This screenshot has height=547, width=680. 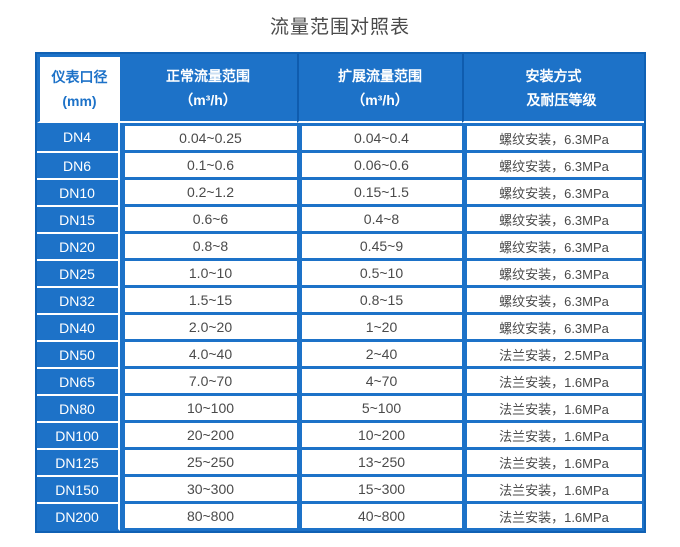 What do you see at coordinates (208, 88) in the screenshot?
I see `header-cell-normal-range: 正常流量范围 （m³/h）` at bounding box center [208, 88].